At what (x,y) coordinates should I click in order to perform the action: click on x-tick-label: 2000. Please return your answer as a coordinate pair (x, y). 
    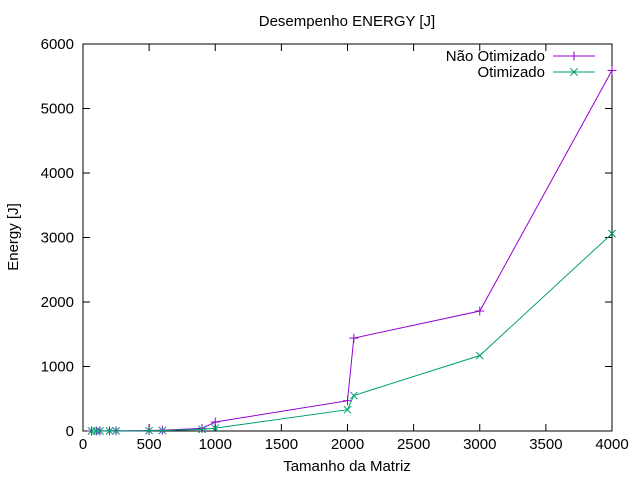
    Looking at the image, I should click on (347, 444).